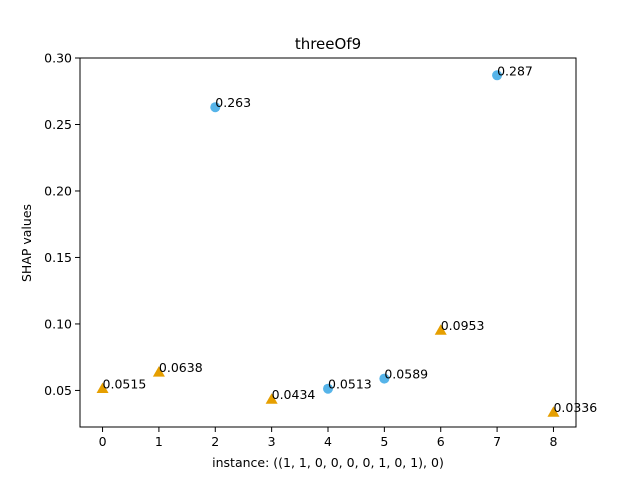  I want to click on y-tick-label: 0.15, so click(58, 257).